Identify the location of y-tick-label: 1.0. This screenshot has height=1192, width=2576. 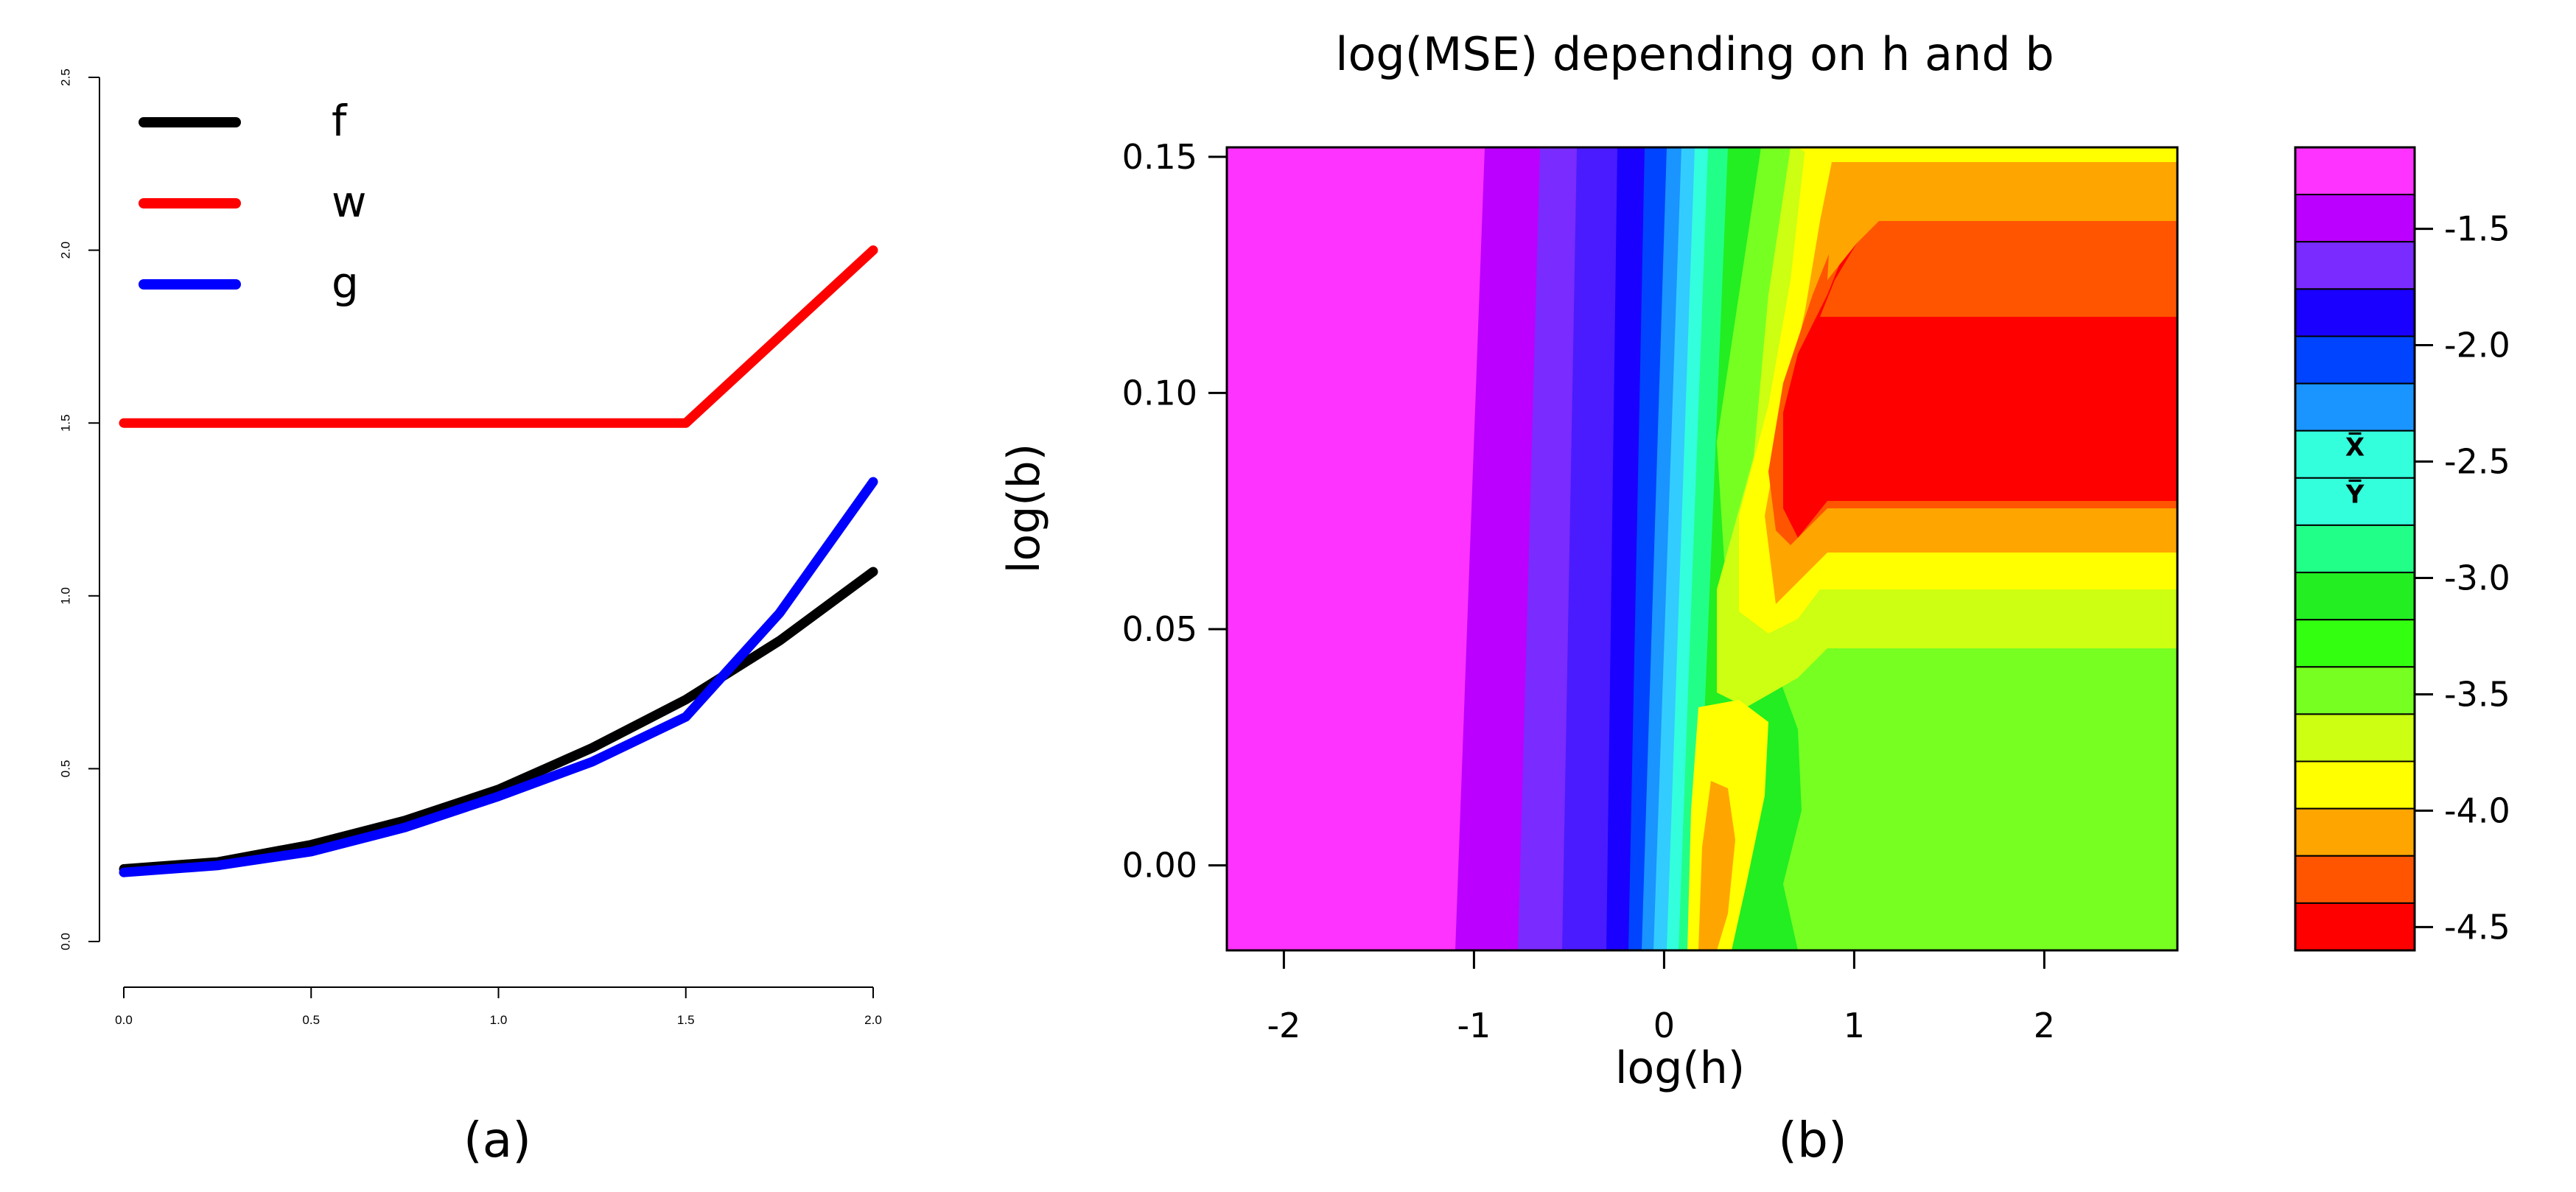
(65, 596).